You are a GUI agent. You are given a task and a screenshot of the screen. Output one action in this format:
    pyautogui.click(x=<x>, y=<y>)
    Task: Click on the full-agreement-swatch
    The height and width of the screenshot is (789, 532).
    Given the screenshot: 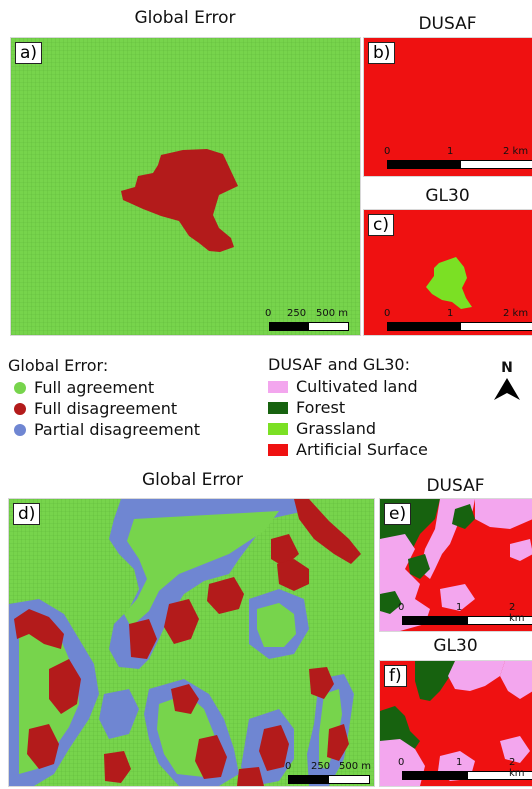 What is the action you would take?
    pyautogui.click(x=20, y=387)
    